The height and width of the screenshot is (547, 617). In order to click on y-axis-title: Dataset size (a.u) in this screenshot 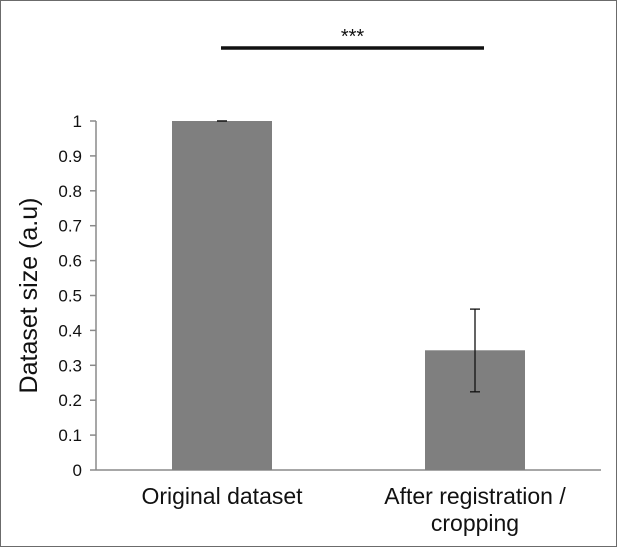, I will do `click(29, 296)`.